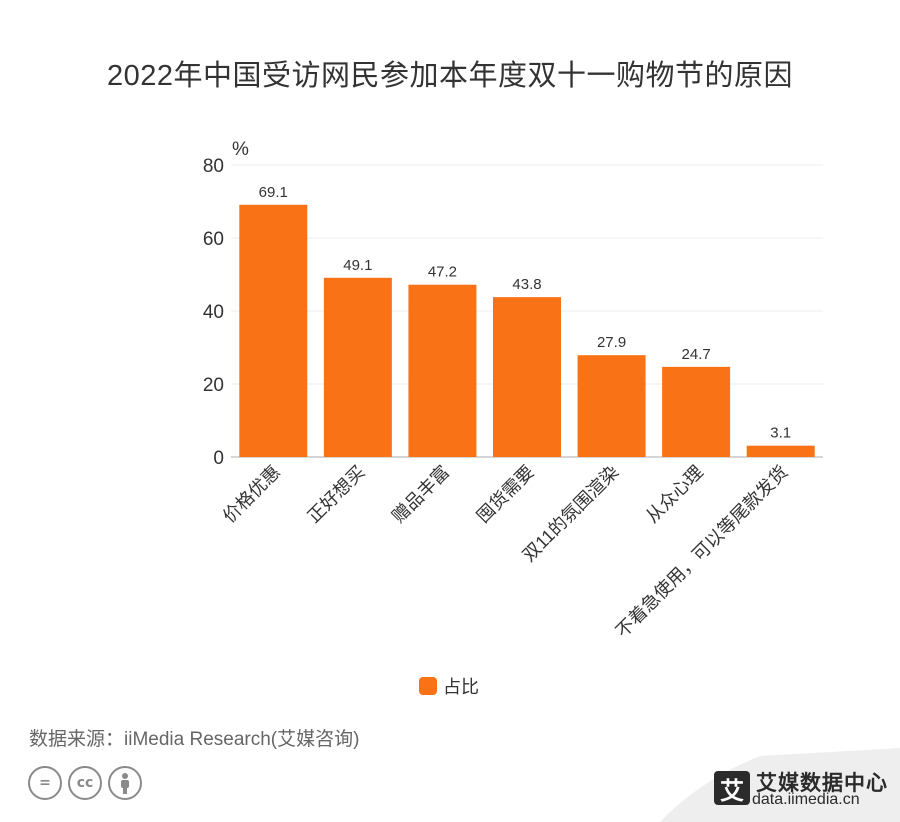 This screenshot has width=900, height=822. Describe the element at coordinates (428, 686) in the screenshot. I see `legend-swatch` at that location.